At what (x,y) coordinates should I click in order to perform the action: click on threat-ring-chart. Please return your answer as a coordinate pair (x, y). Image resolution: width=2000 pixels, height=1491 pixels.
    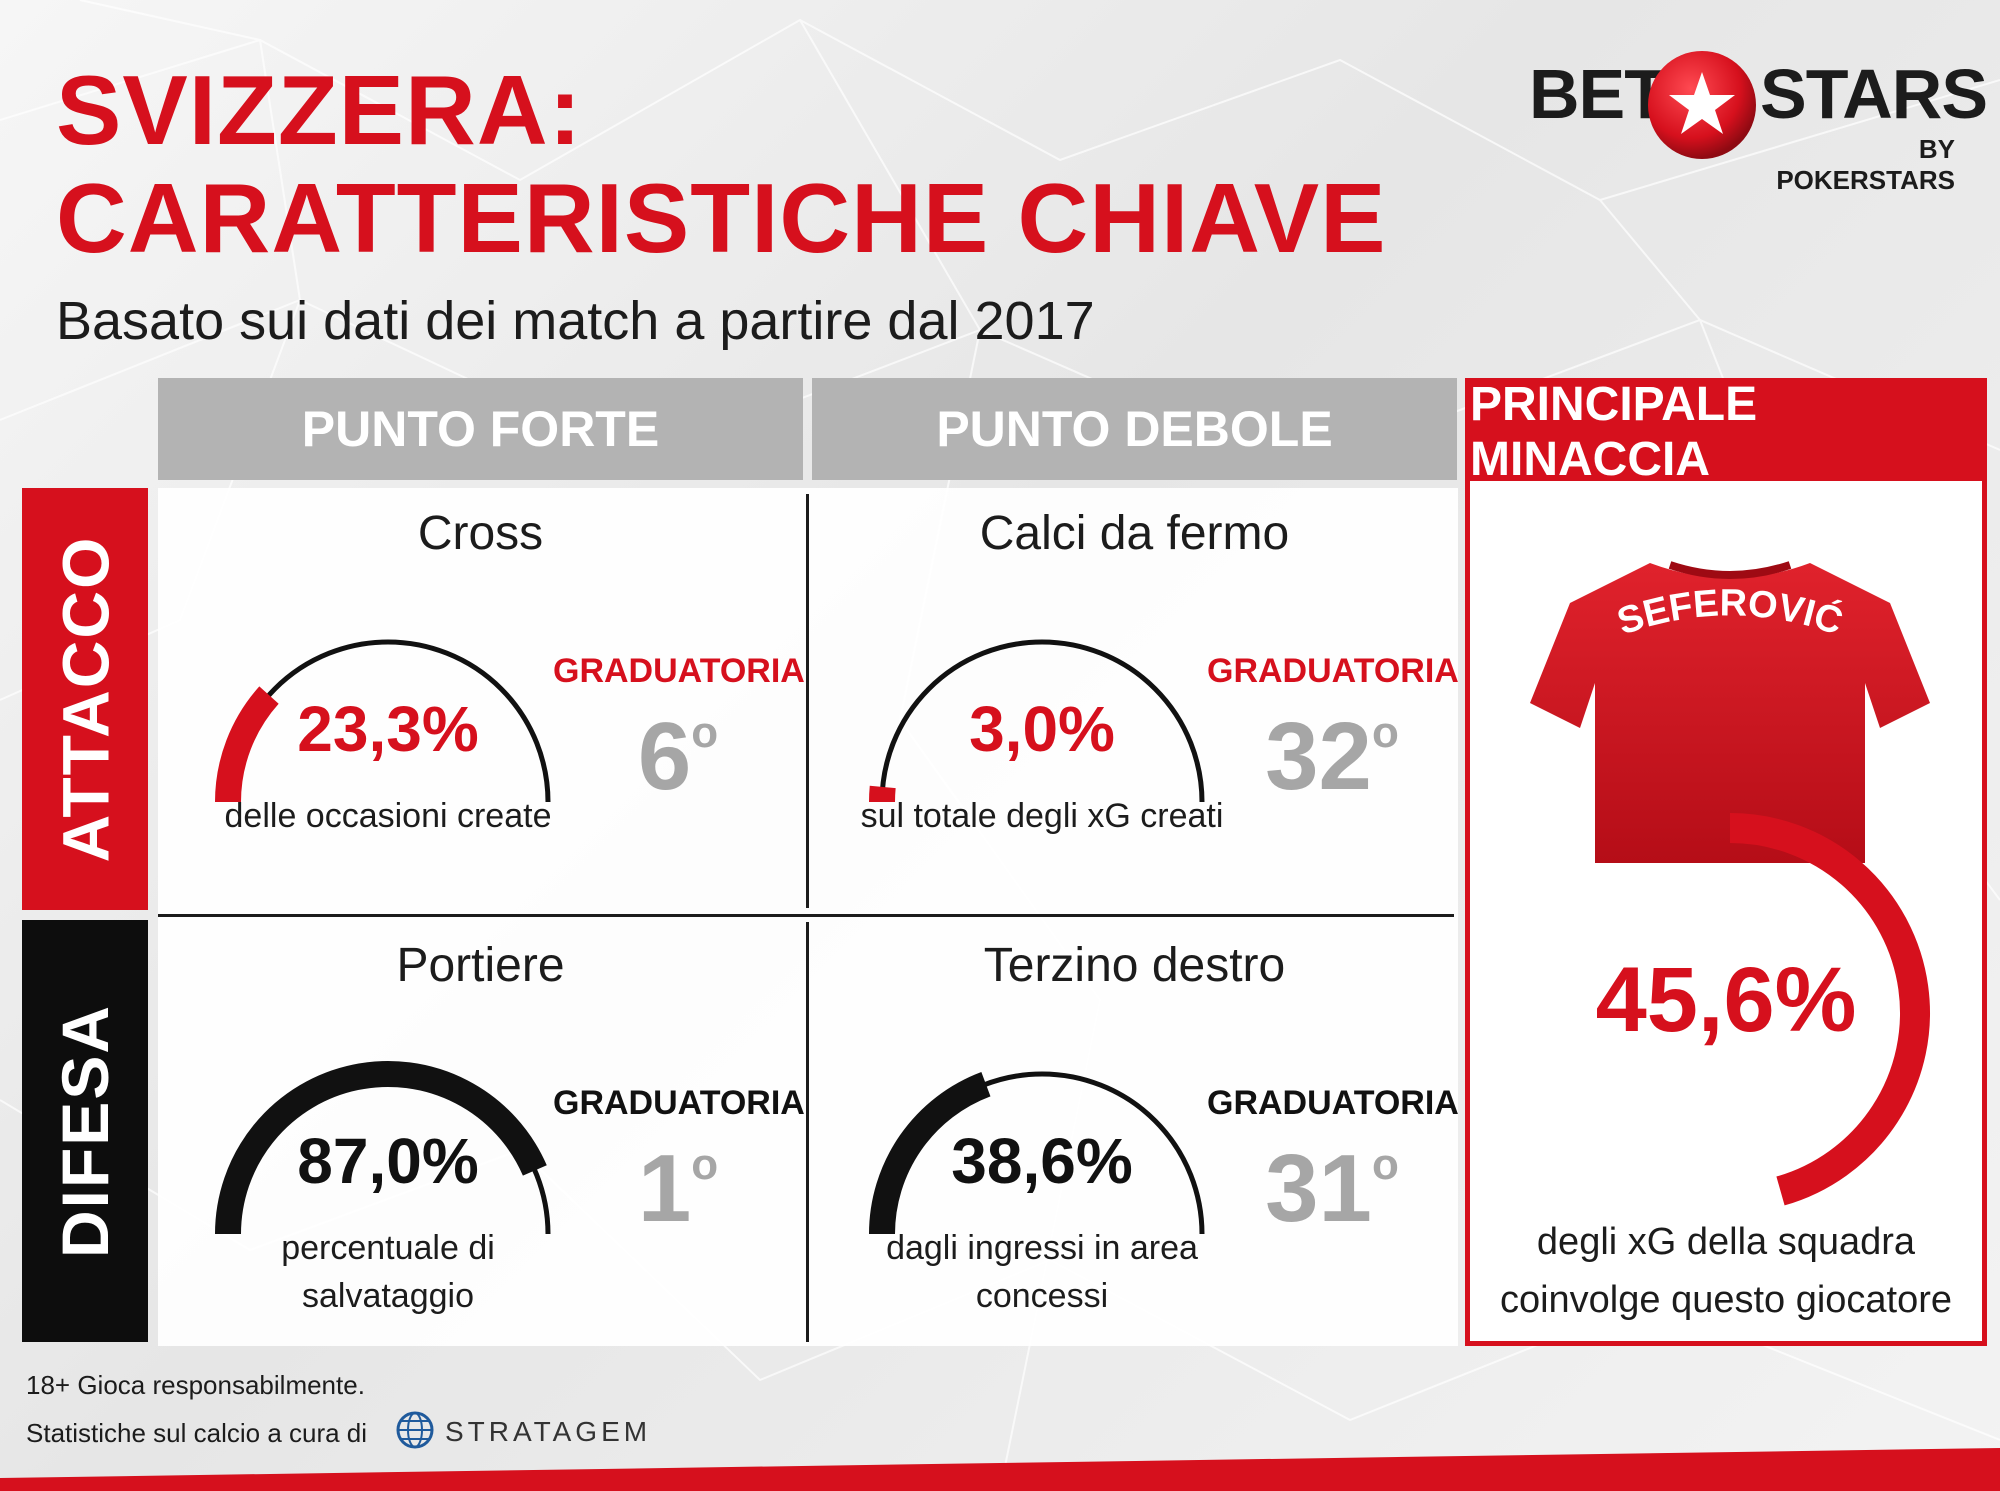
    Looking at the image, I should click on (1829, 1009).